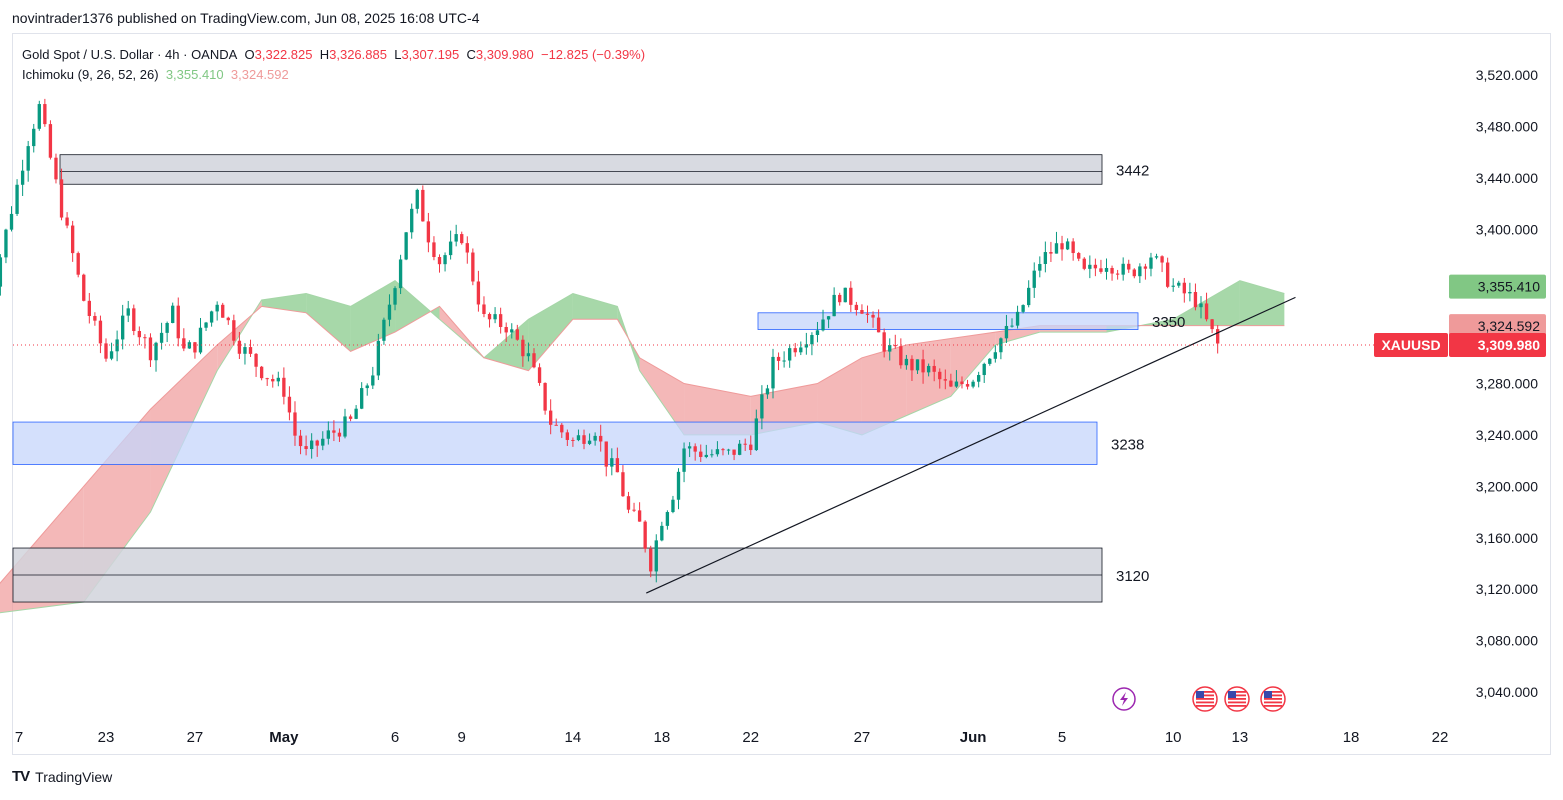  What do you see at coordinates (1507, 589) in the screenshot?
I see `price-tick-label: 3,120.000` at bounding box center [1507, 589].